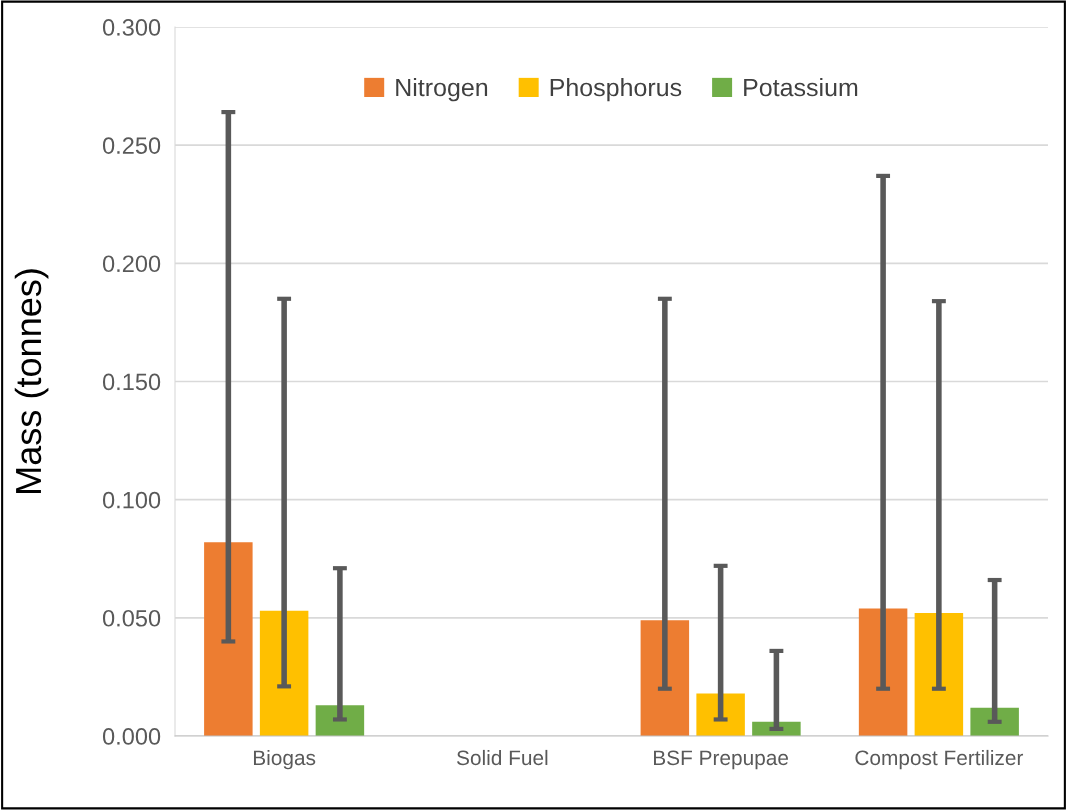  Describe the element at coordinates (131, 382) in the screenshot. I see `y-tick-label: 0.150` at that location.